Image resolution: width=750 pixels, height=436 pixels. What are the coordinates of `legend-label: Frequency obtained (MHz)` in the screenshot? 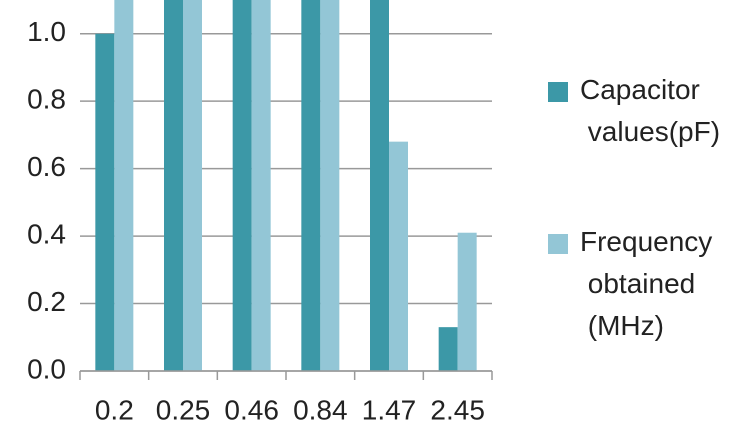 It's located at (646, 283).